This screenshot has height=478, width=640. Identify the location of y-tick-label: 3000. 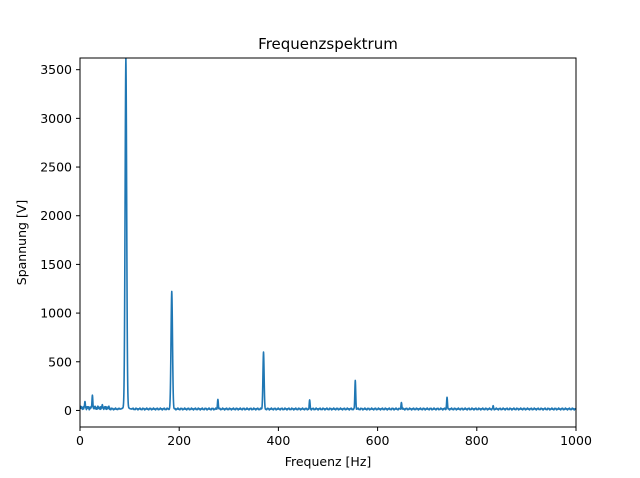
(56, 118).